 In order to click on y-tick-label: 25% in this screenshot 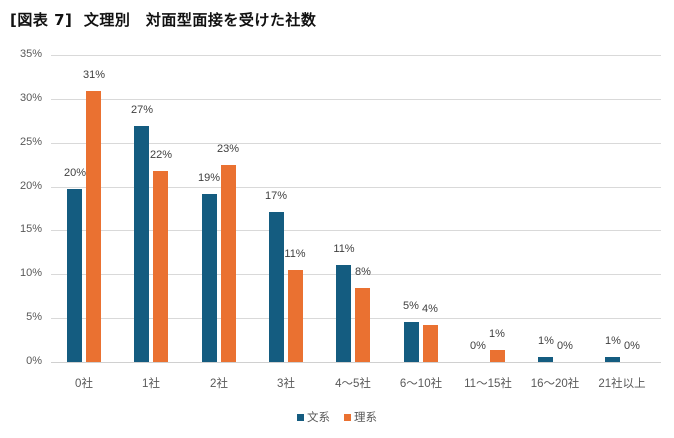, I will do `click(30, 142)`.